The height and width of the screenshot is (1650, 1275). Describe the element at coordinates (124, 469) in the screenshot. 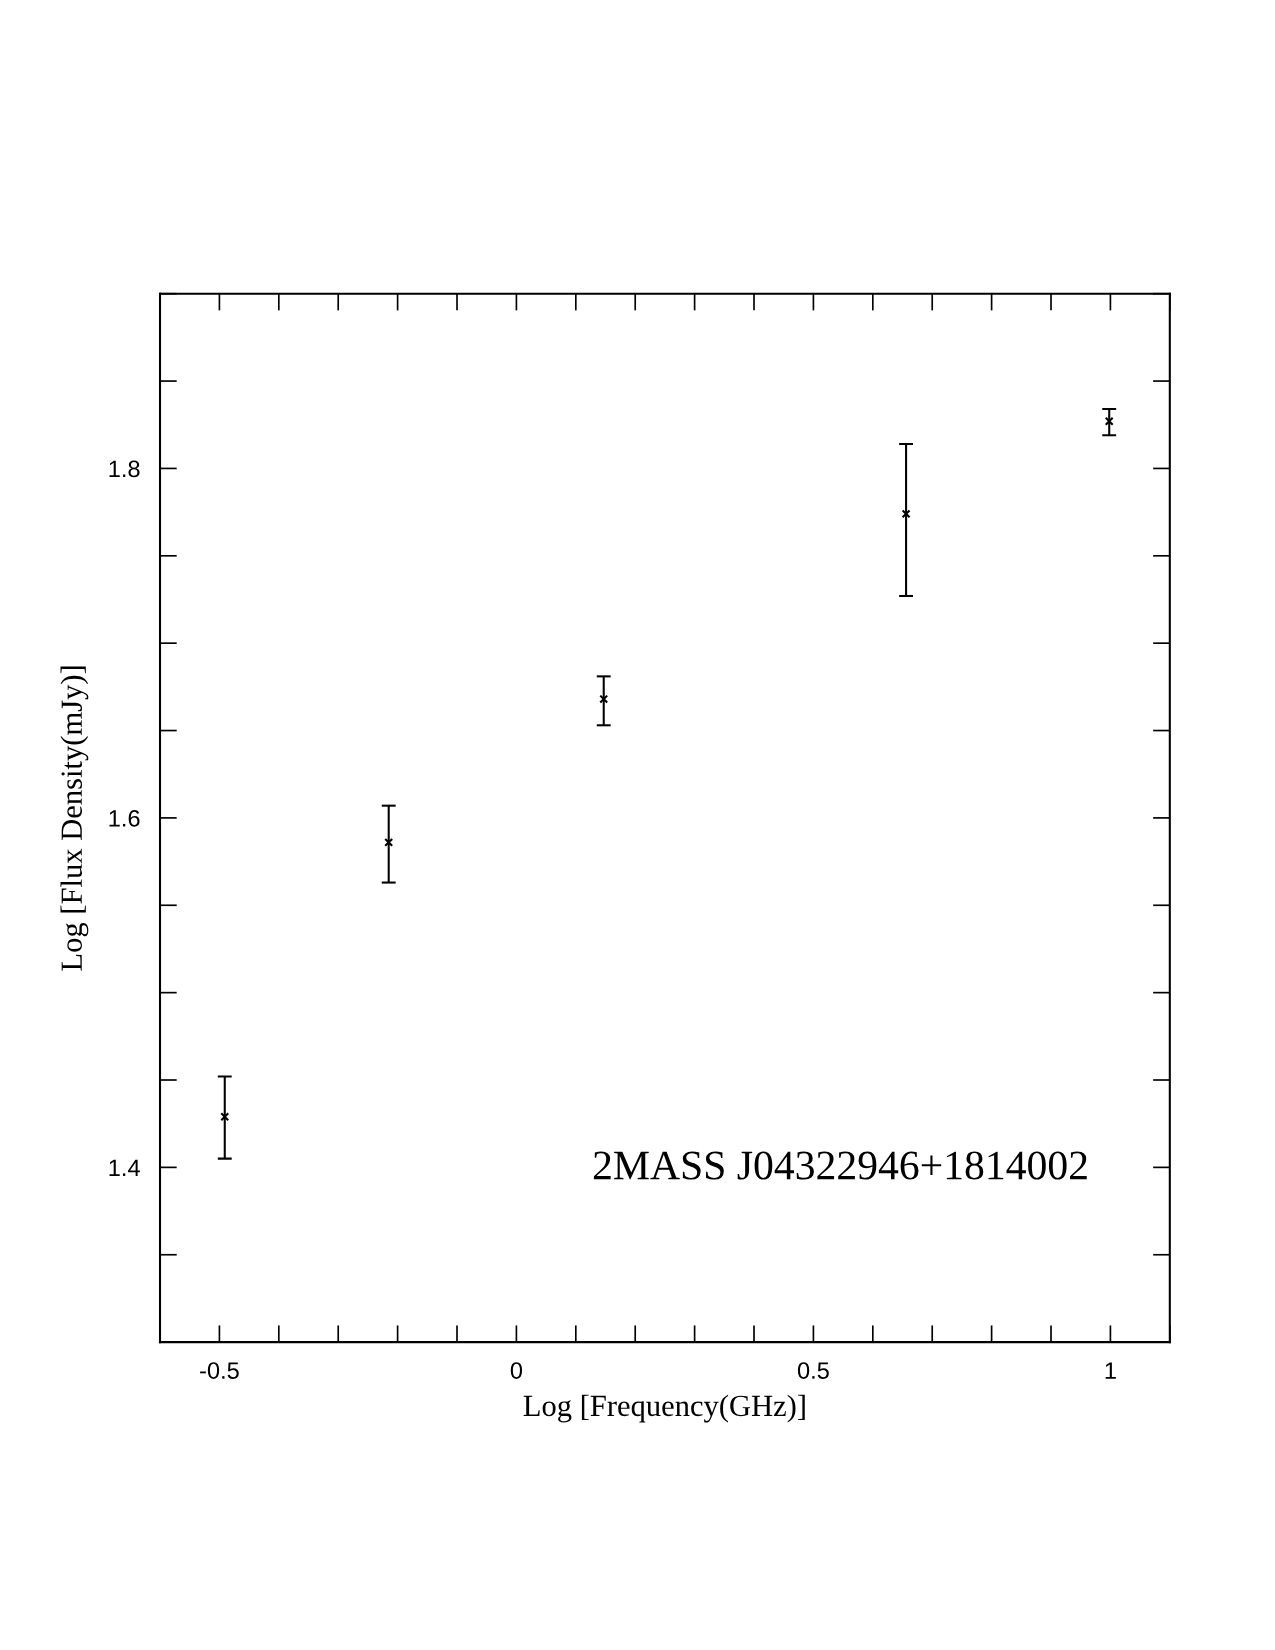

I see `y-tick-label: 1.8` at that location.